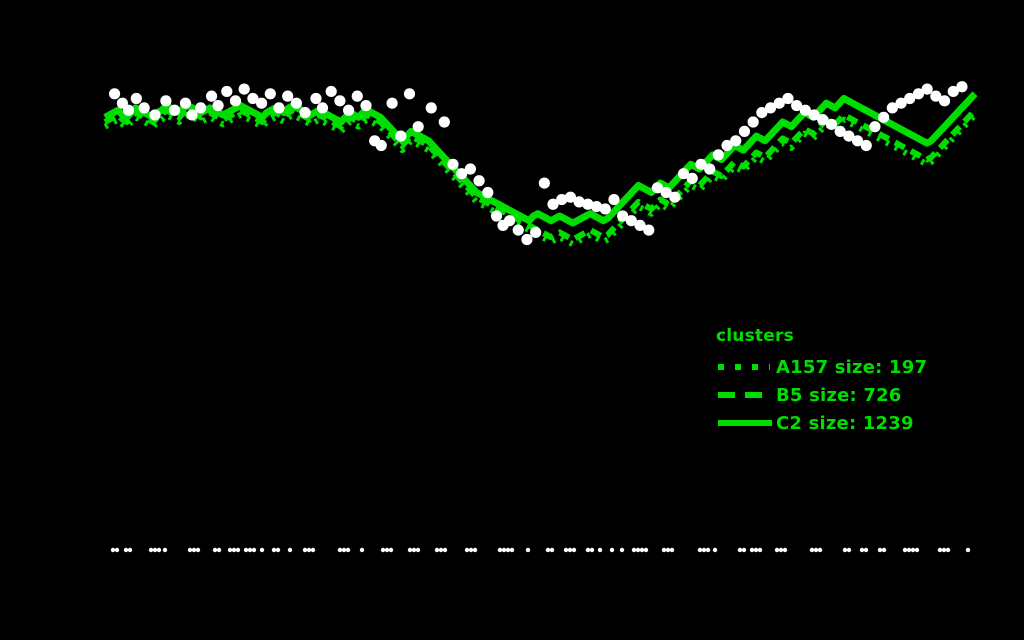 The height and width of the screenshot is (640, 1024). What do you see at coordinates (864, 423) in the screenshot?
I see `legend-item-c2: C2 size: 1239` at bounding box center [864, 423].